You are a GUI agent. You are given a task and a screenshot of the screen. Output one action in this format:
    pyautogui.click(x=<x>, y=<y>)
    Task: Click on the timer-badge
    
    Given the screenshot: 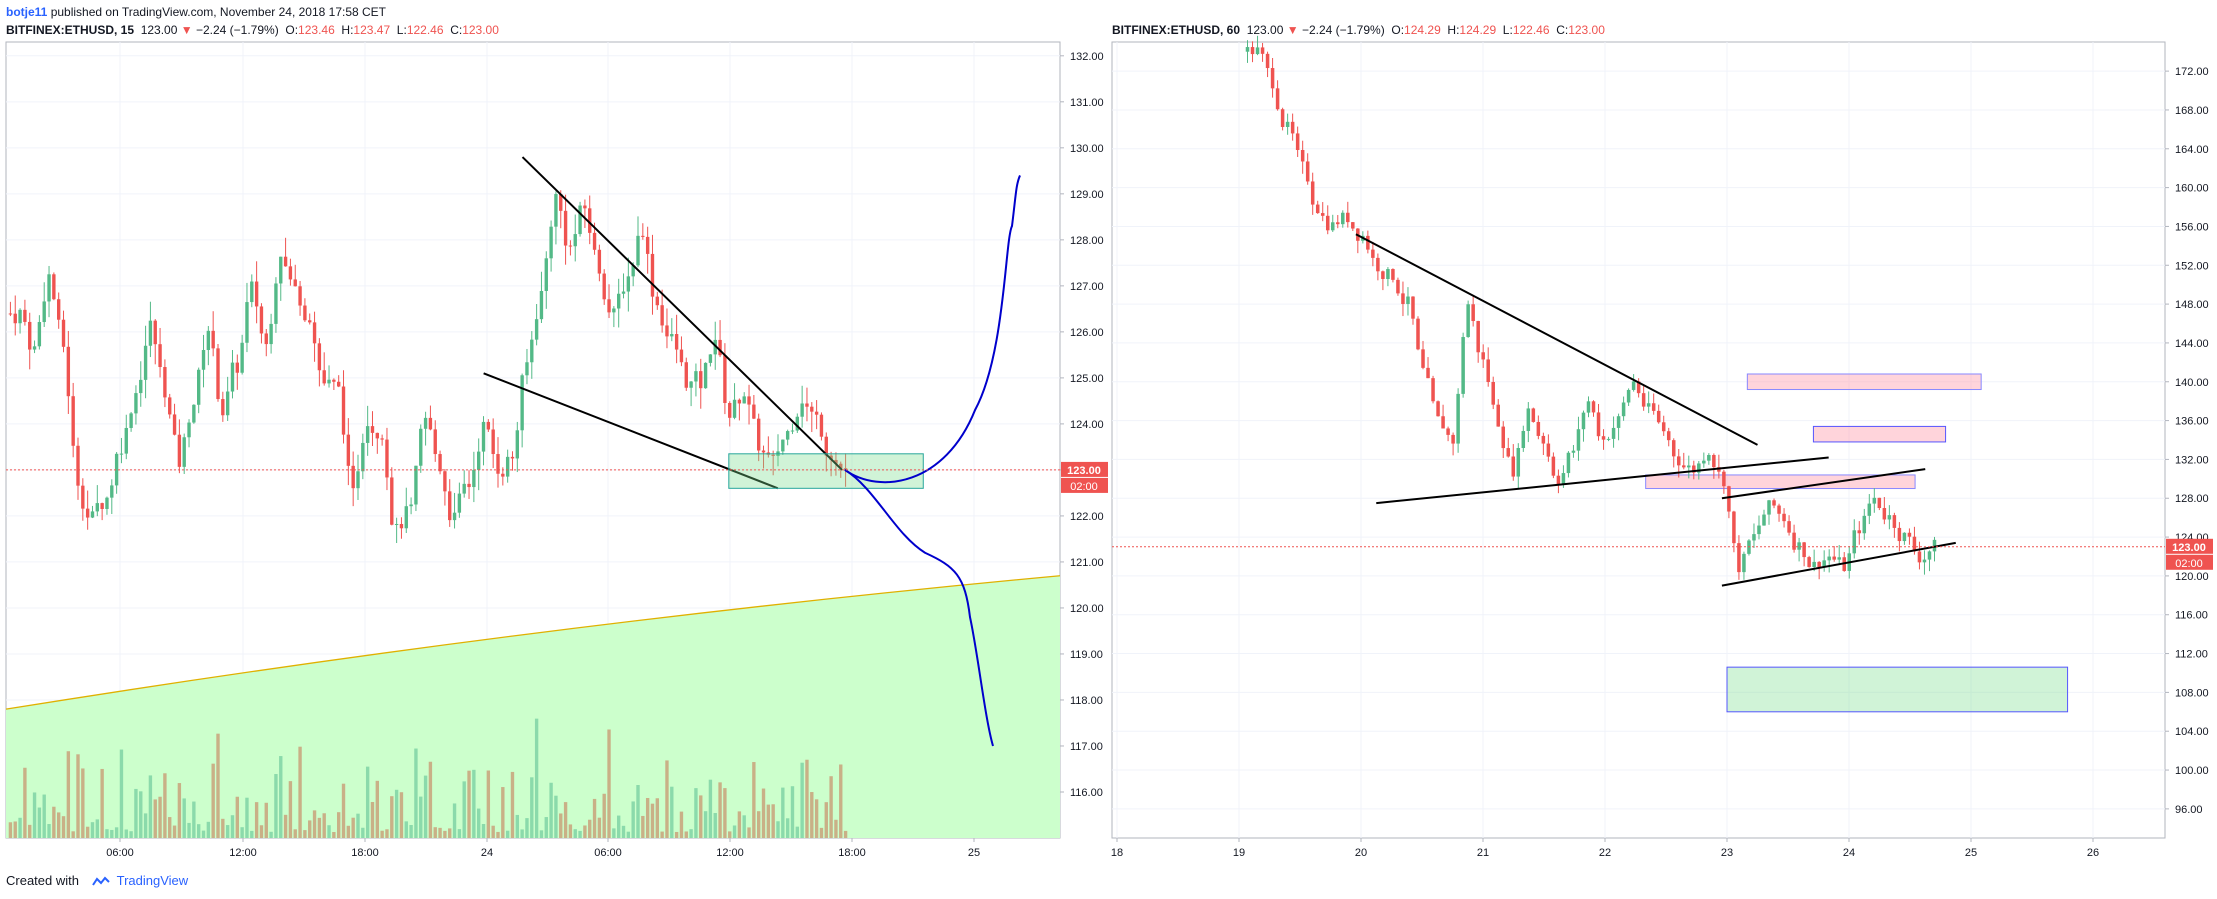 What is the action you would take?
    pyautogui.click(x=1084, y=485)
    